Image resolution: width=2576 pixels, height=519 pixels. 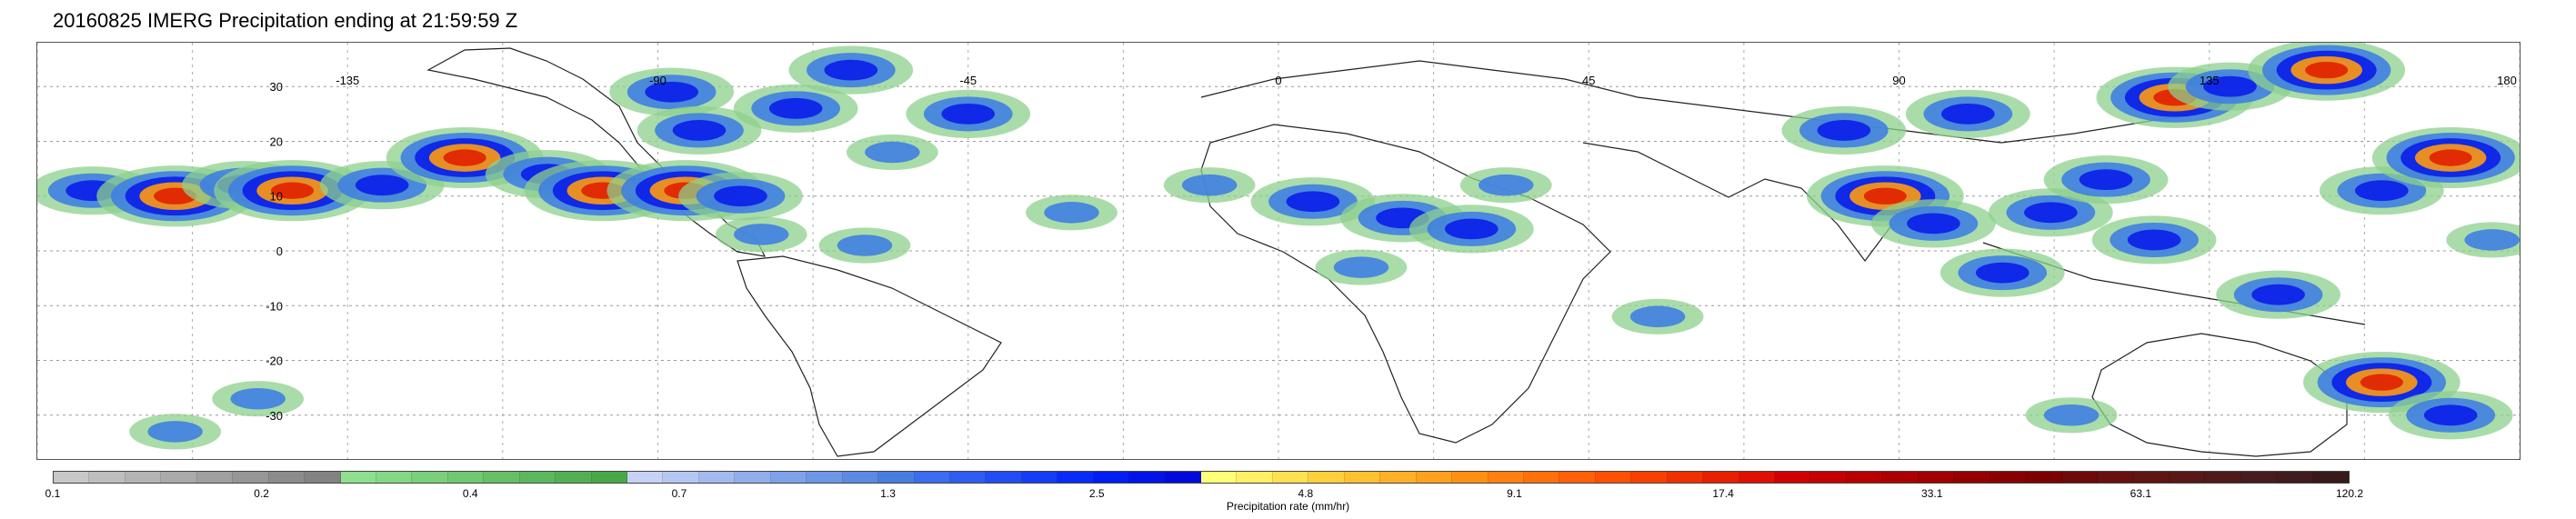 I want to click on colorbar-tick-10: 63.1, so click(x=2141, y=493).